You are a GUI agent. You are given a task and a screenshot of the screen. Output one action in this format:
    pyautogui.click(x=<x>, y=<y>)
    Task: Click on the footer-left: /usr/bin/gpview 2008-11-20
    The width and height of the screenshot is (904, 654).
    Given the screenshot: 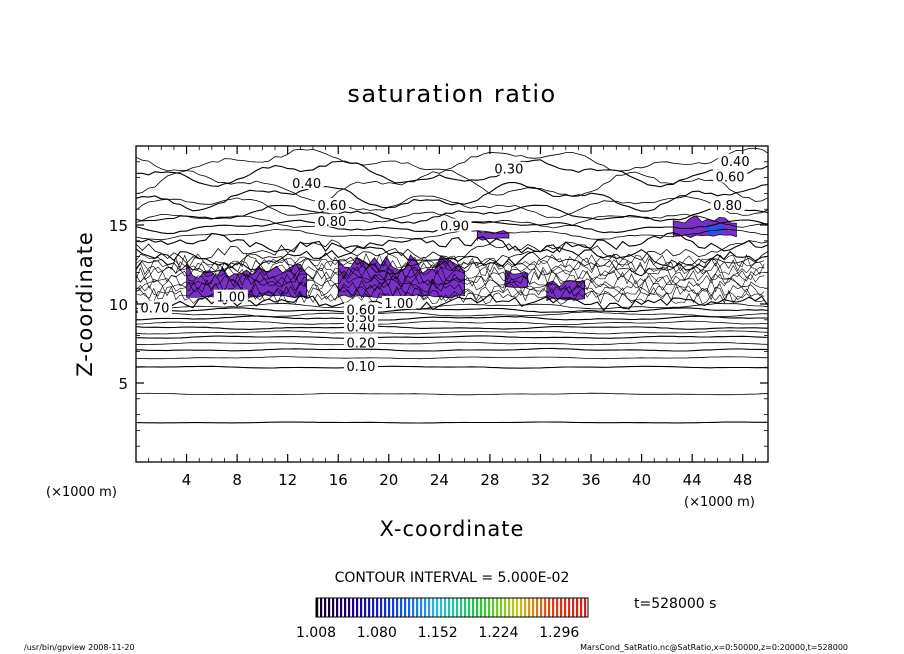 What is the action you would take?
    pyautogui.click(x=79, y=647)
    